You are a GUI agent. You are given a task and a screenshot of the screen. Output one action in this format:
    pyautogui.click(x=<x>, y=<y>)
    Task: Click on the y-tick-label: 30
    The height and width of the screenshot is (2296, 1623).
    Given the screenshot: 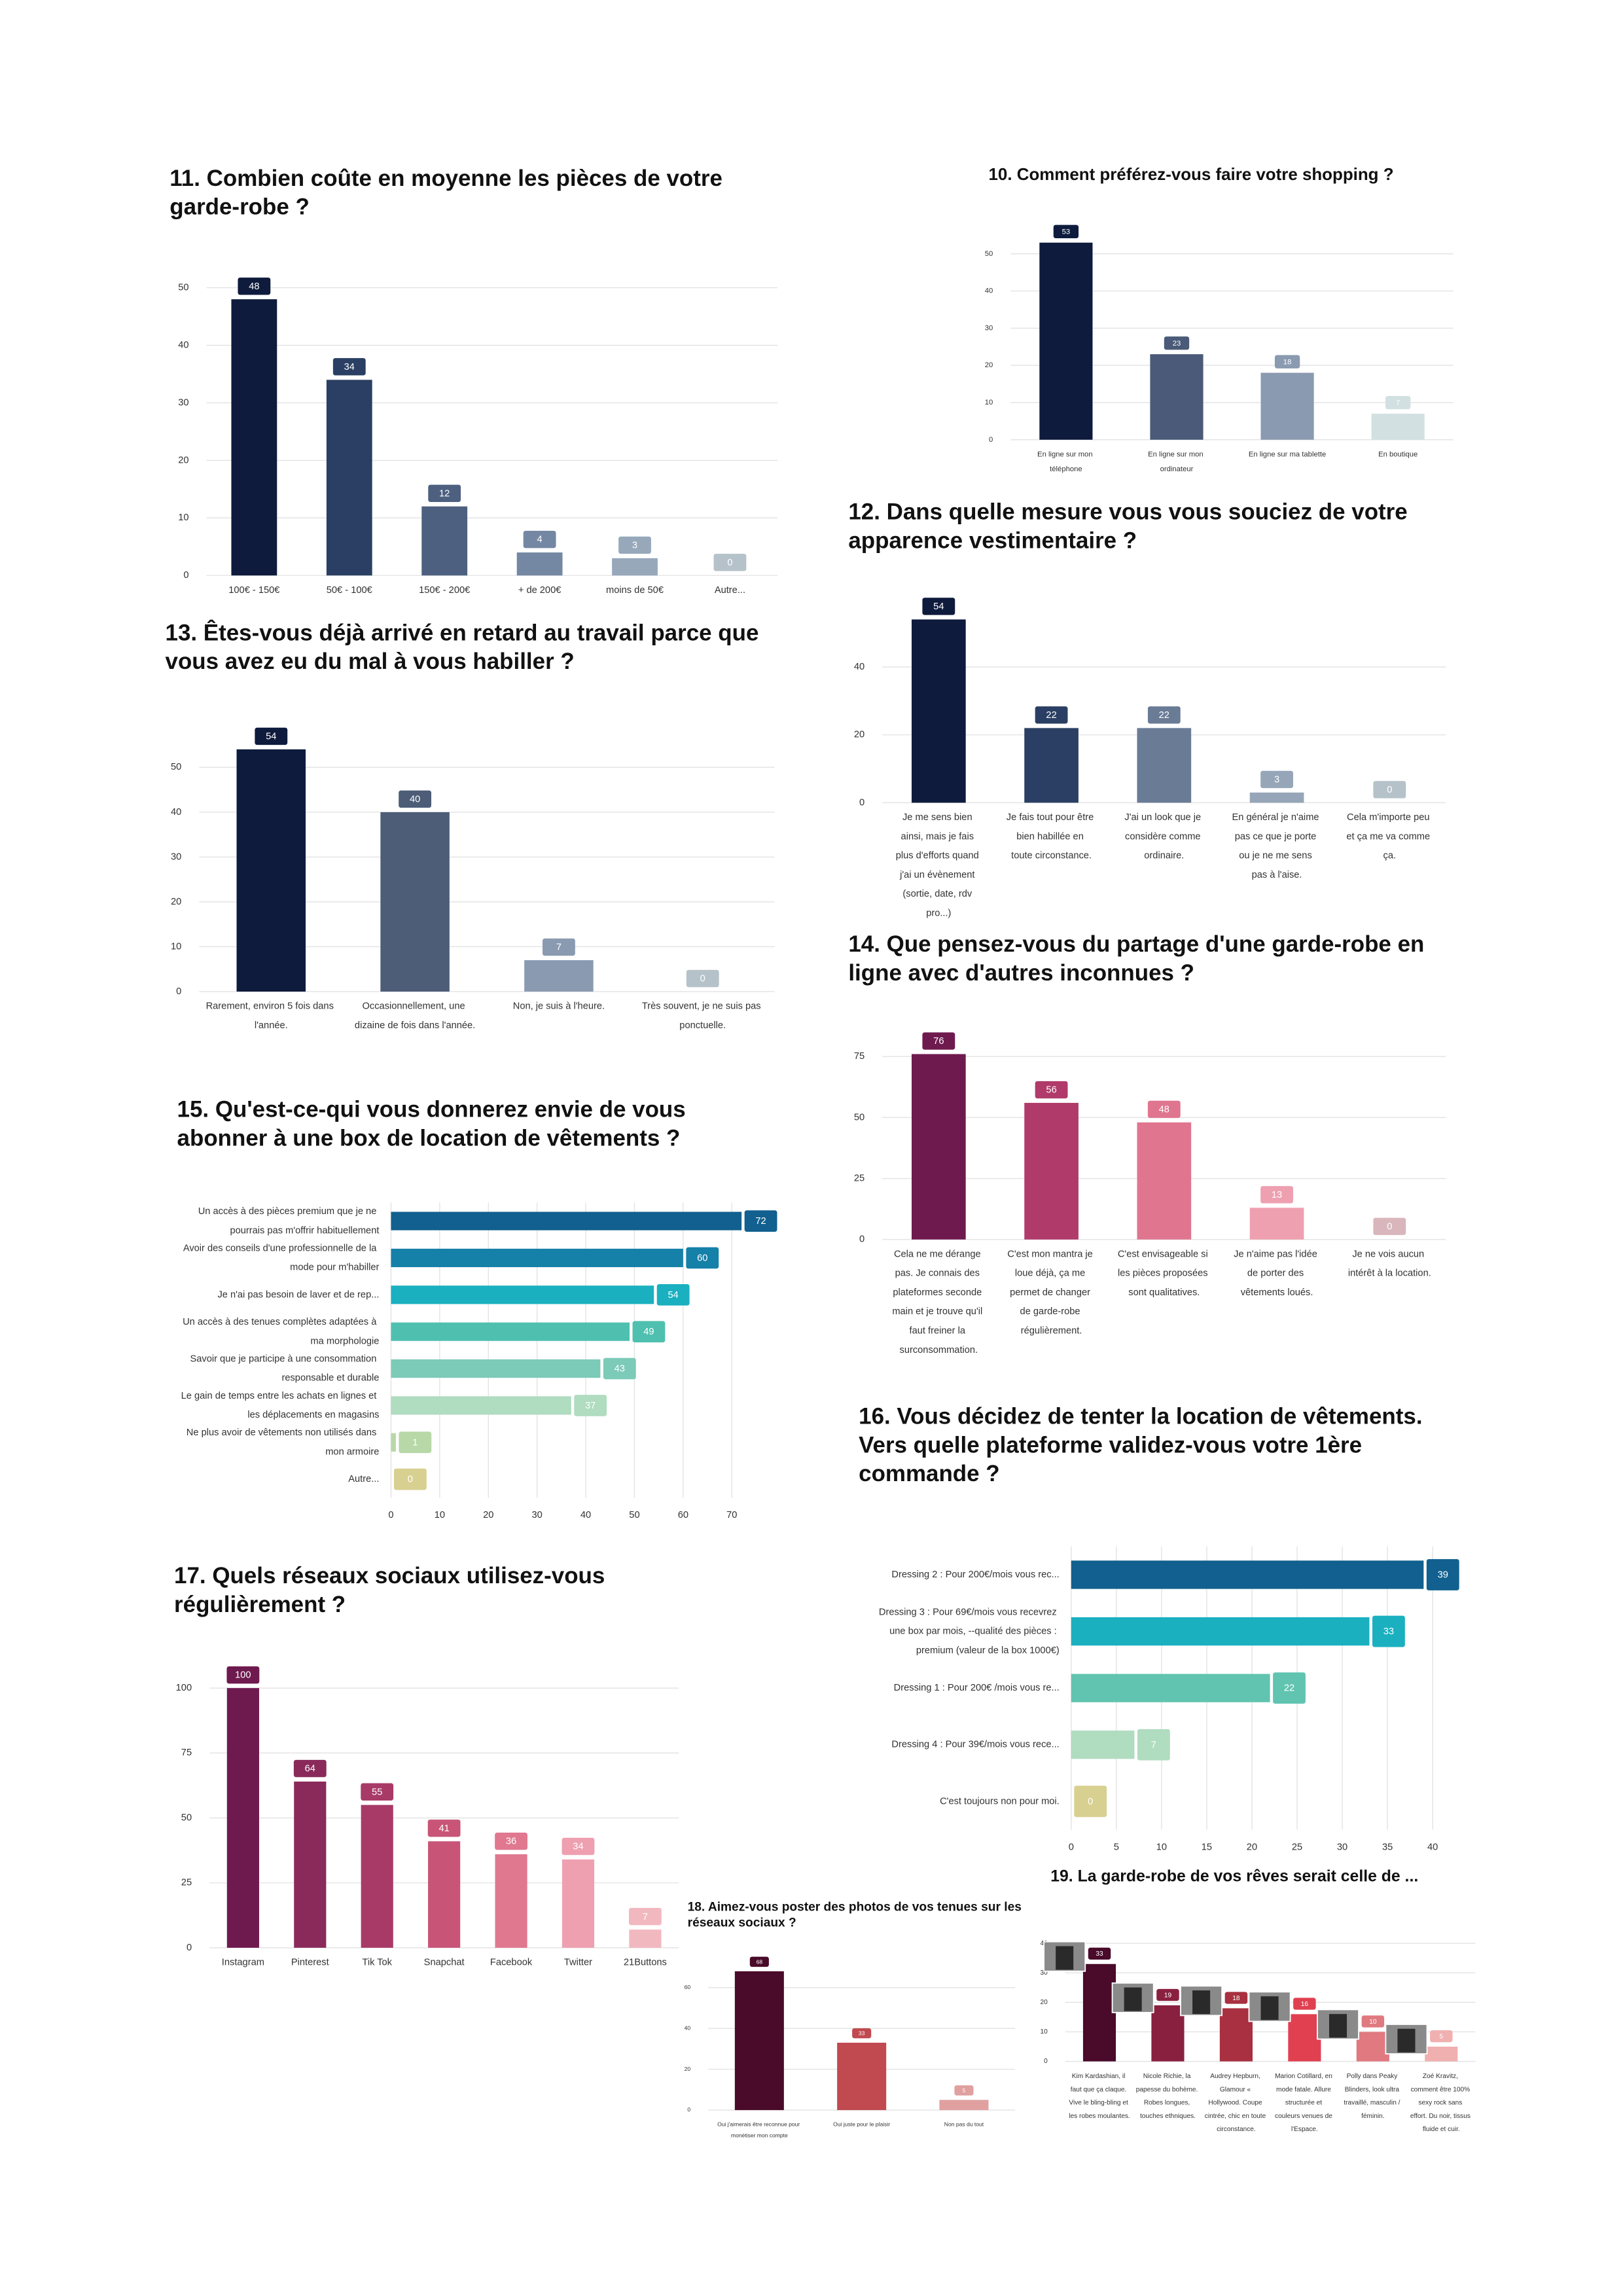 What is the action you would take?
    pyautogui.click(x=183, y=402)
    